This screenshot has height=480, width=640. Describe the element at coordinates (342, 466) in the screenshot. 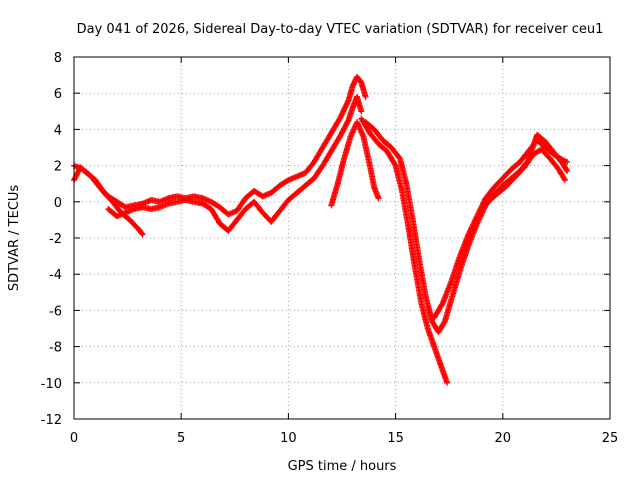

I see `x-axis-label: GPS time / hours` at that location.